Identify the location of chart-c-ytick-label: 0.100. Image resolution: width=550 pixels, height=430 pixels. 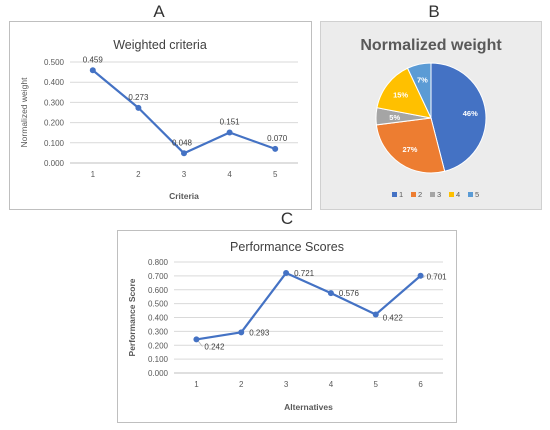
(158, 359).